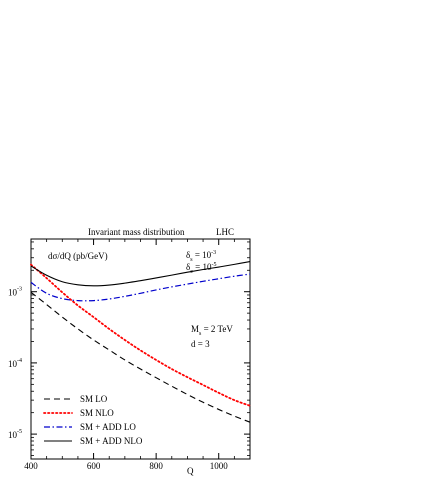 Image resolution: width=436 pixels, height=491 pixels. I want to click on annotation-delta-c: δc = 10-5, so click(201, 268).